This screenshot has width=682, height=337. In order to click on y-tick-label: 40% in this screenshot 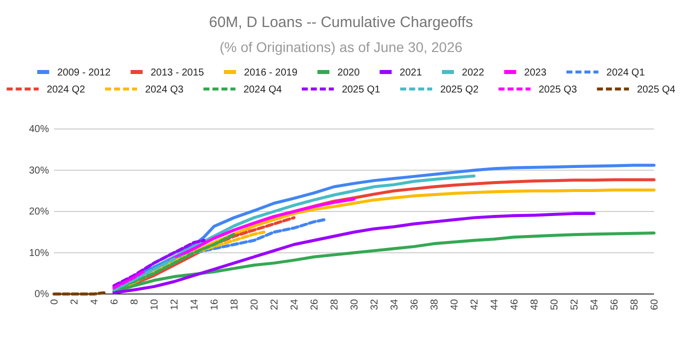, I will do `click(39, 130)`.